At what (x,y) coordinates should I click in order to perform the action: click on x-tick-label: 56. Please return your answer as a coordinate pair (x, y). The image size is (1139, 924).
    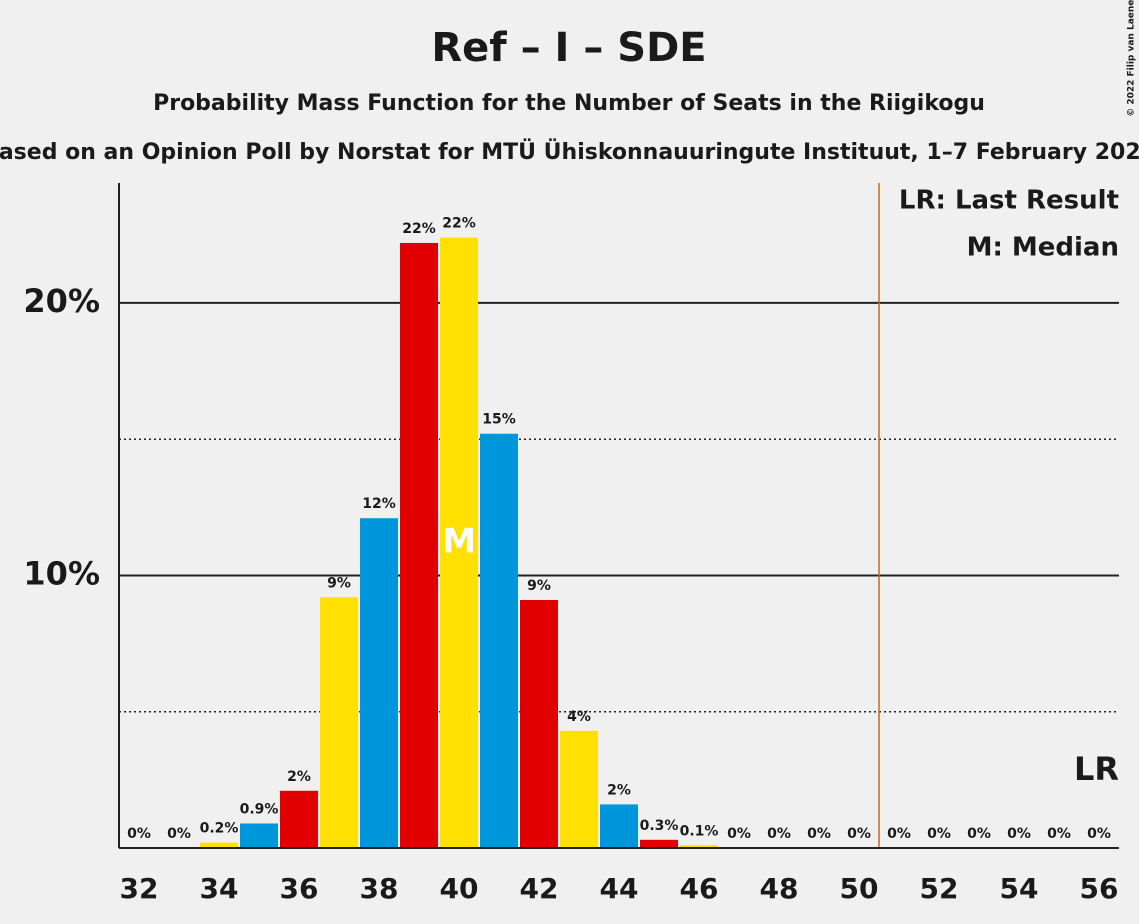
    Looking at the image, I should click on (1099, 888).